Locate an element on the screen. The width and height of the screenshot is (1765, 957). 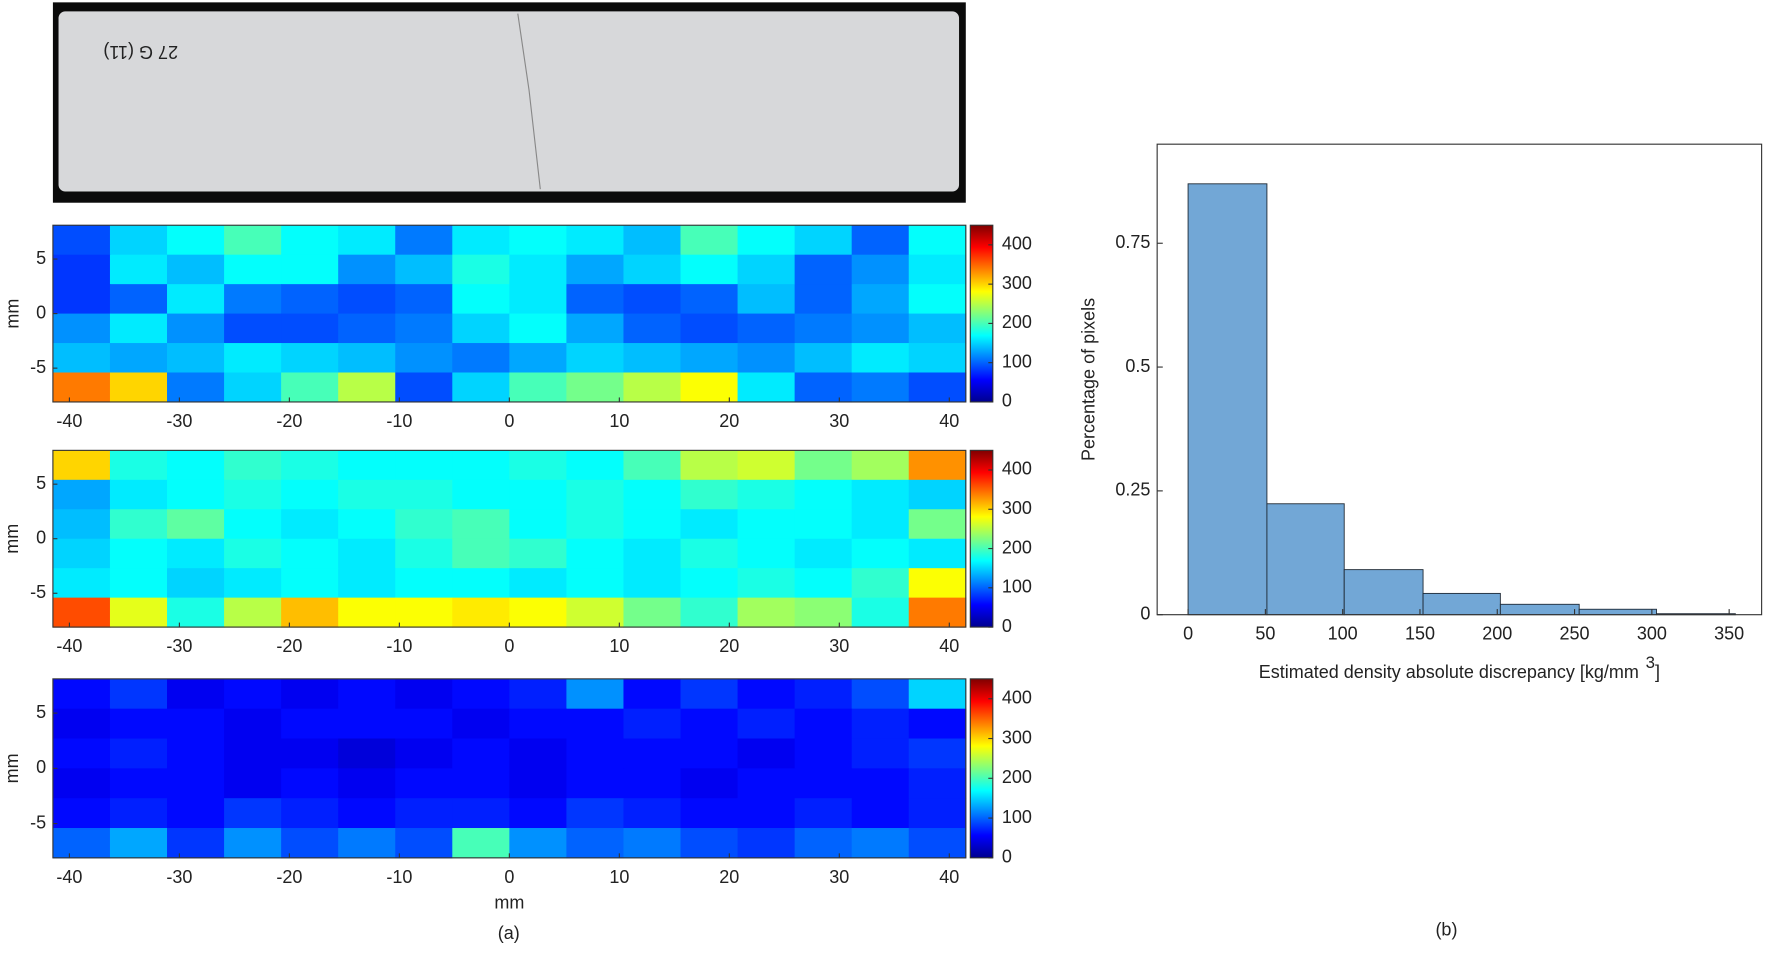
x-tick-label: -40 is located at coordinates (69, 877).